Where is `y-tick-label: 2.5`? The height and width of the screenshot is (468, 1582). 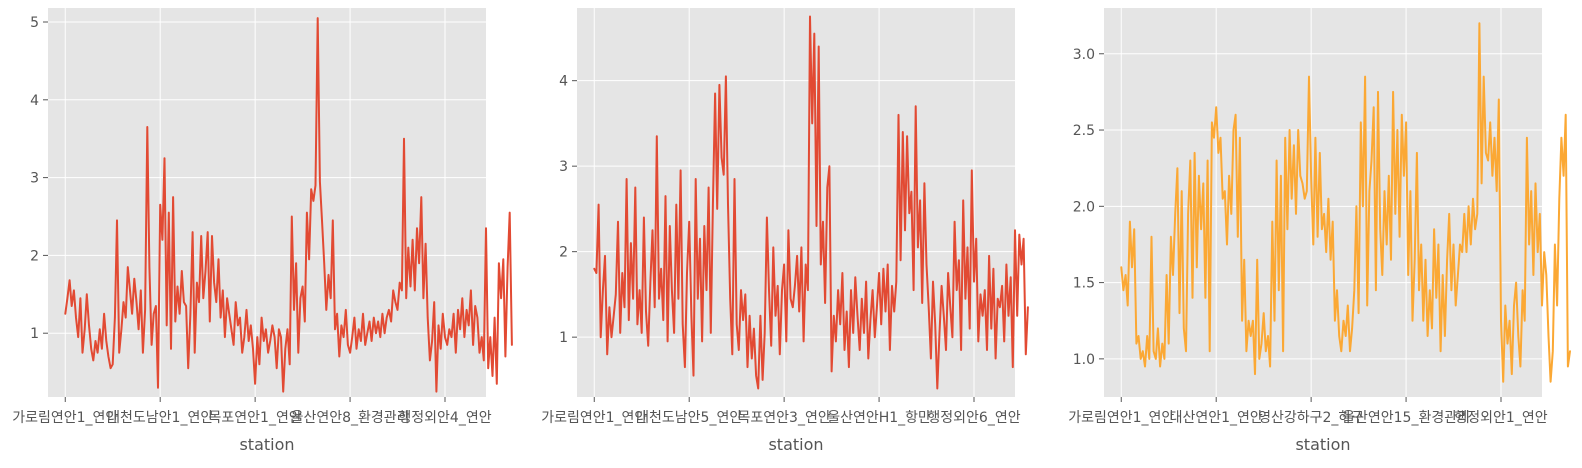 y-tick-label: 2.5 is located at coordinates (1084, 131).